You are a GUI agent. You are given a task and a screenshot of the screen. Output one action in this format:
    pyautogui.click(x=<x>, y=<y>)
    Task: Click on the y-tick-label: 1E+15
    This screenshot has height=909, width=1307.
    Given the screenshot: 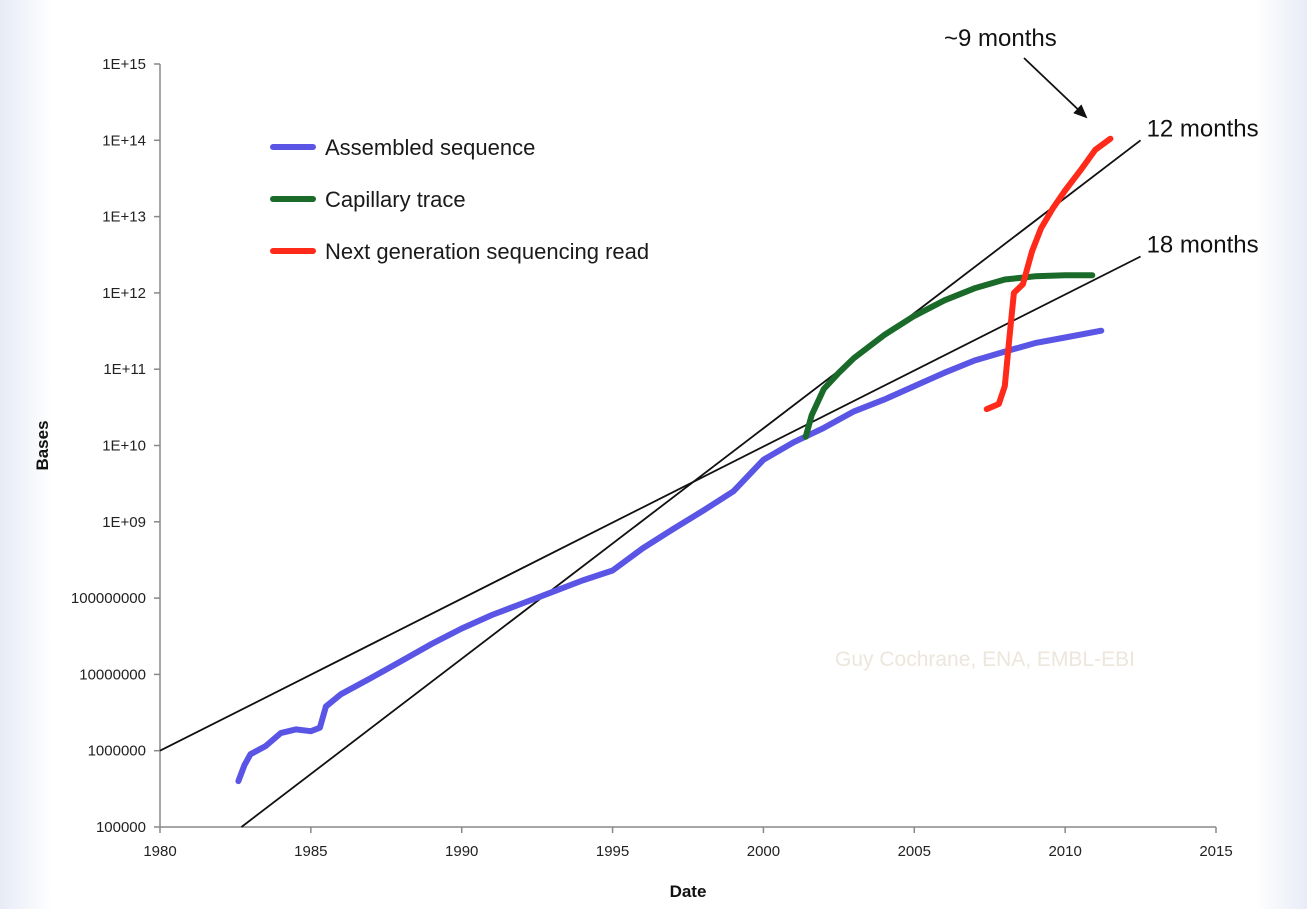 What is the action you would take?
    pyautogui.click(x=124, y=64)
    